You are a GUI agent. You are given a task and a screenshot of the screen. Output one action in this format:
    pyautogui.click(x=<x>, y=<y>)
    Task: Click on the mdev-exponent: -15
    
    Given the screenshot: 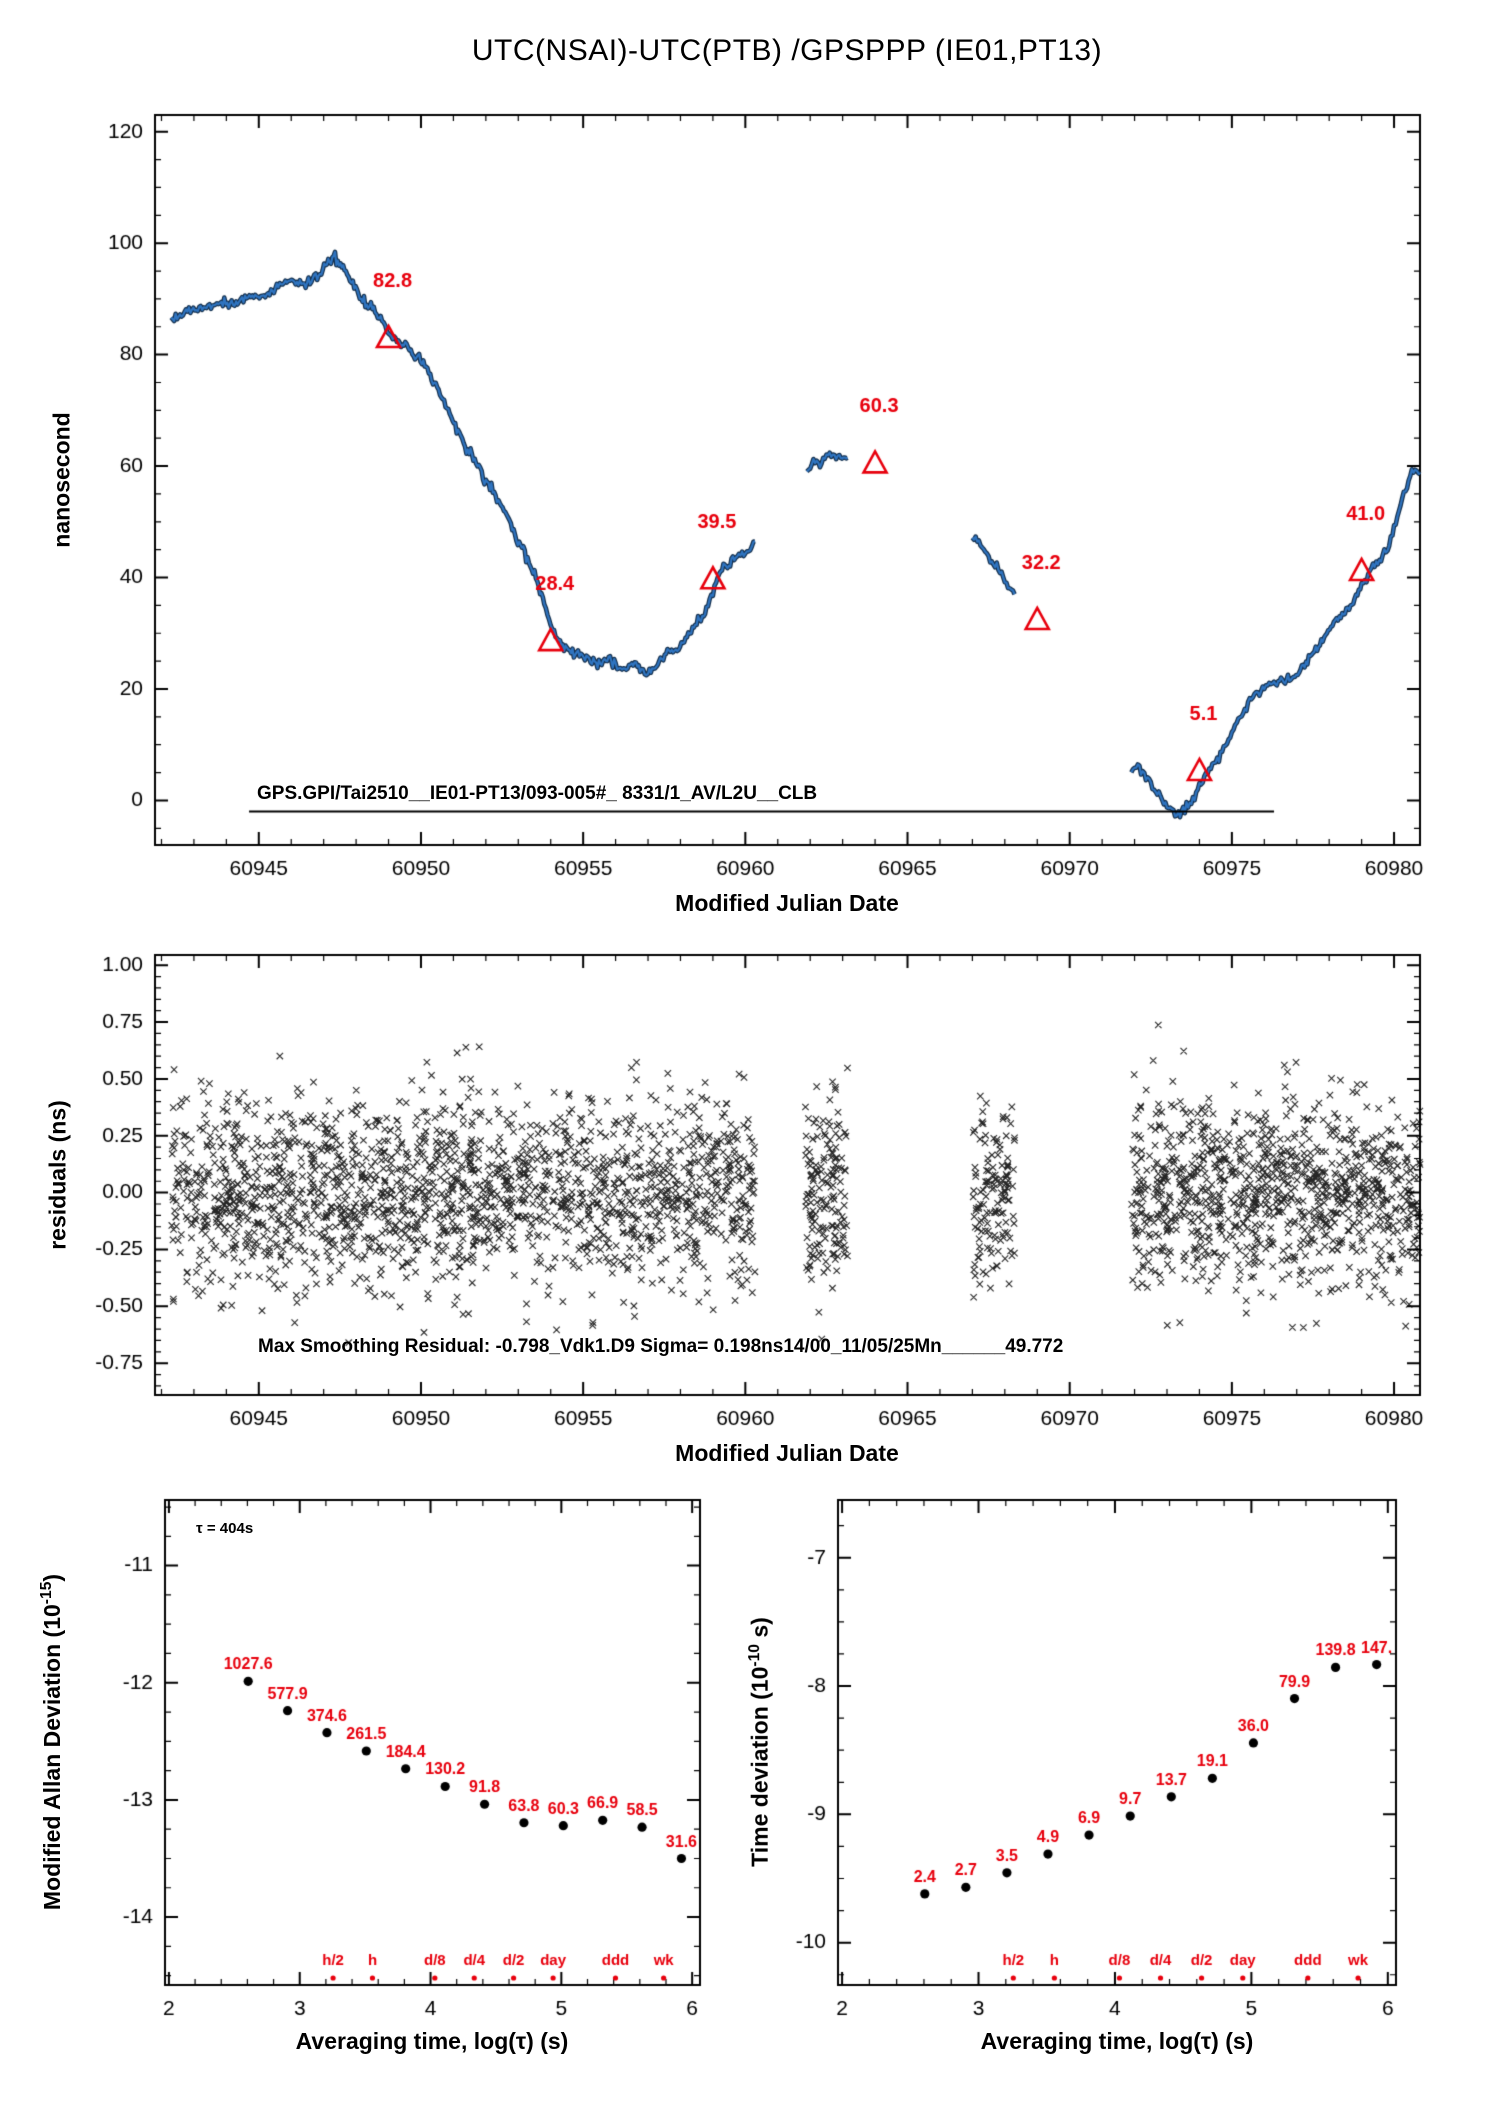 What is the action you would take?
    pyautogui.click(x=47, y=1593)
    